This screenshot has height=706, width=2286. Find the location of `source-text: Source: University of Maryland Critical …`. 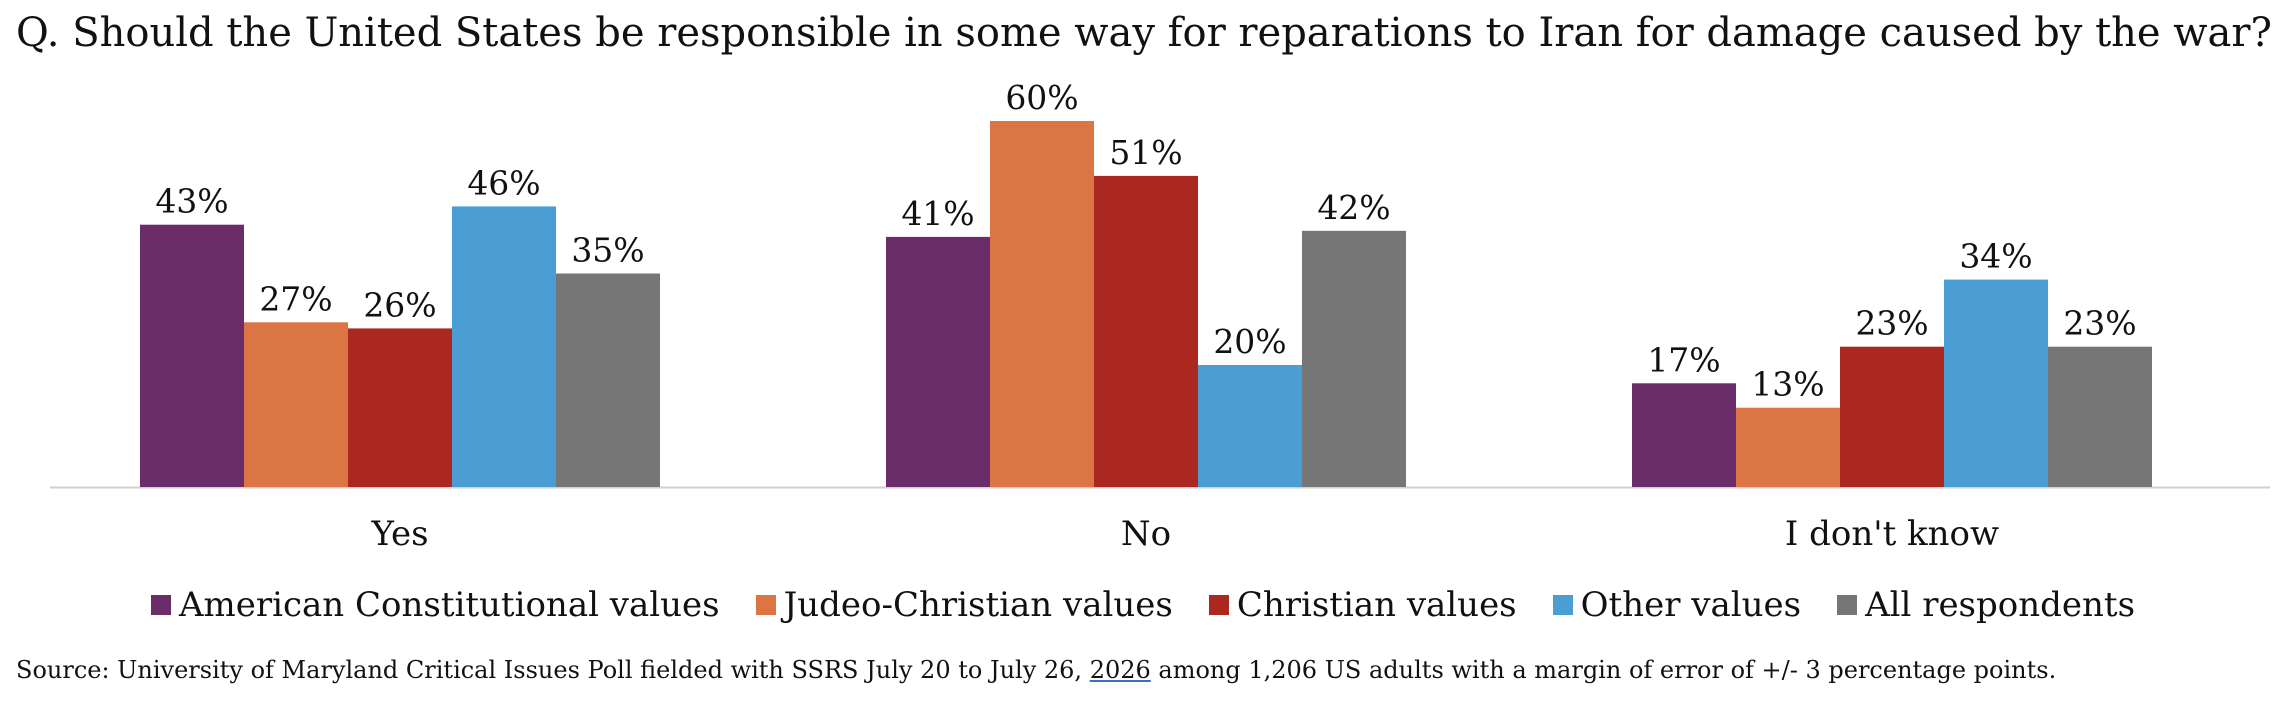

source-text: Source: University of Maryland Critical … is located at coordinates (553, 670).